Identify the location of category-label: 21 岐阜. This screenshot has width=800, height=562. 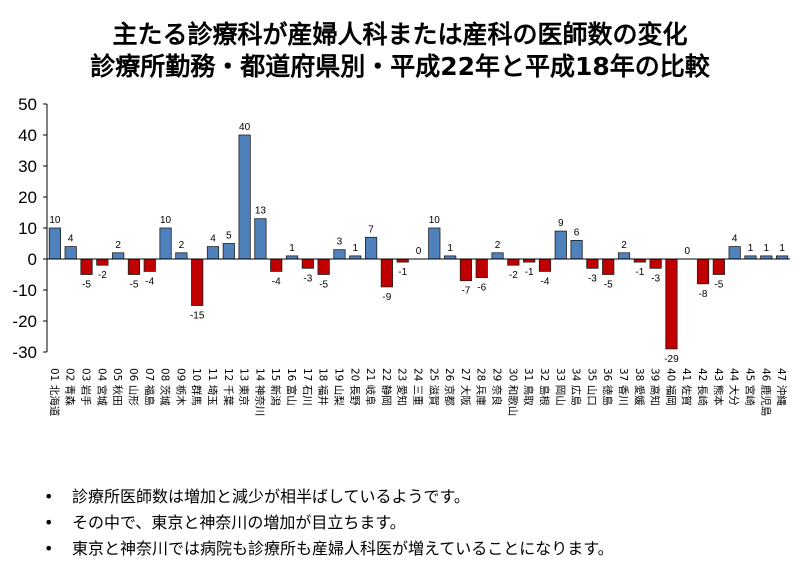
(370, 387).